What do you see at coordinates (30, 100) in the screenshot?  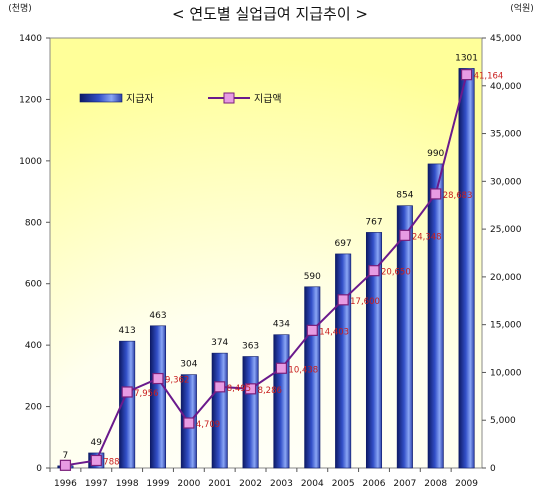 I see `left-axis-tick-label: 1200` at bounding box center [30, 100].